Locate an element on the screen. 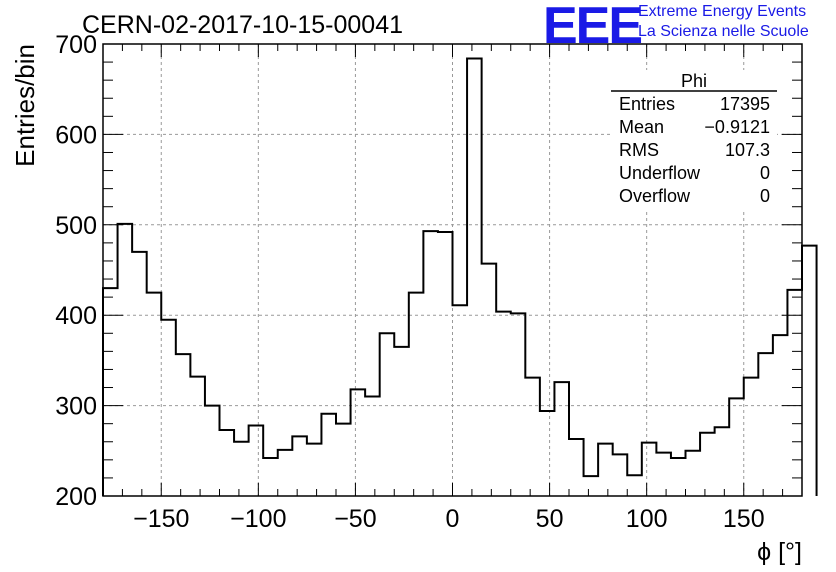  stats-label: Overflow is located at coordinates (655, 196).